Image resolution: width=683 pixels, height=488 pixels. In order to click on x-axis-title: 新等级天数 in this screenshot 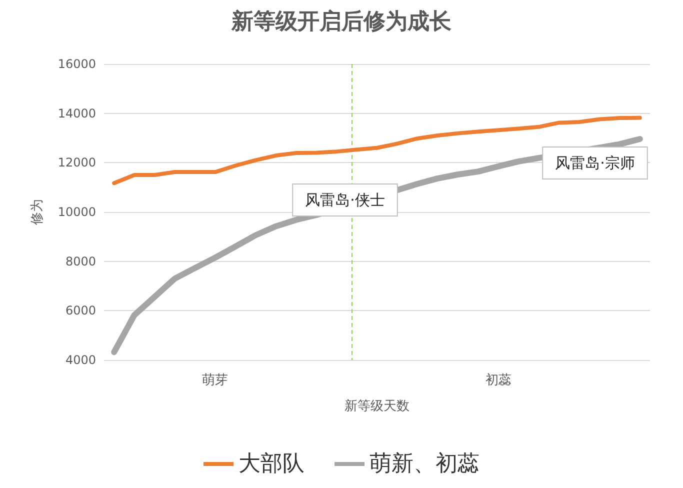, I will do `click(377, 406)`.